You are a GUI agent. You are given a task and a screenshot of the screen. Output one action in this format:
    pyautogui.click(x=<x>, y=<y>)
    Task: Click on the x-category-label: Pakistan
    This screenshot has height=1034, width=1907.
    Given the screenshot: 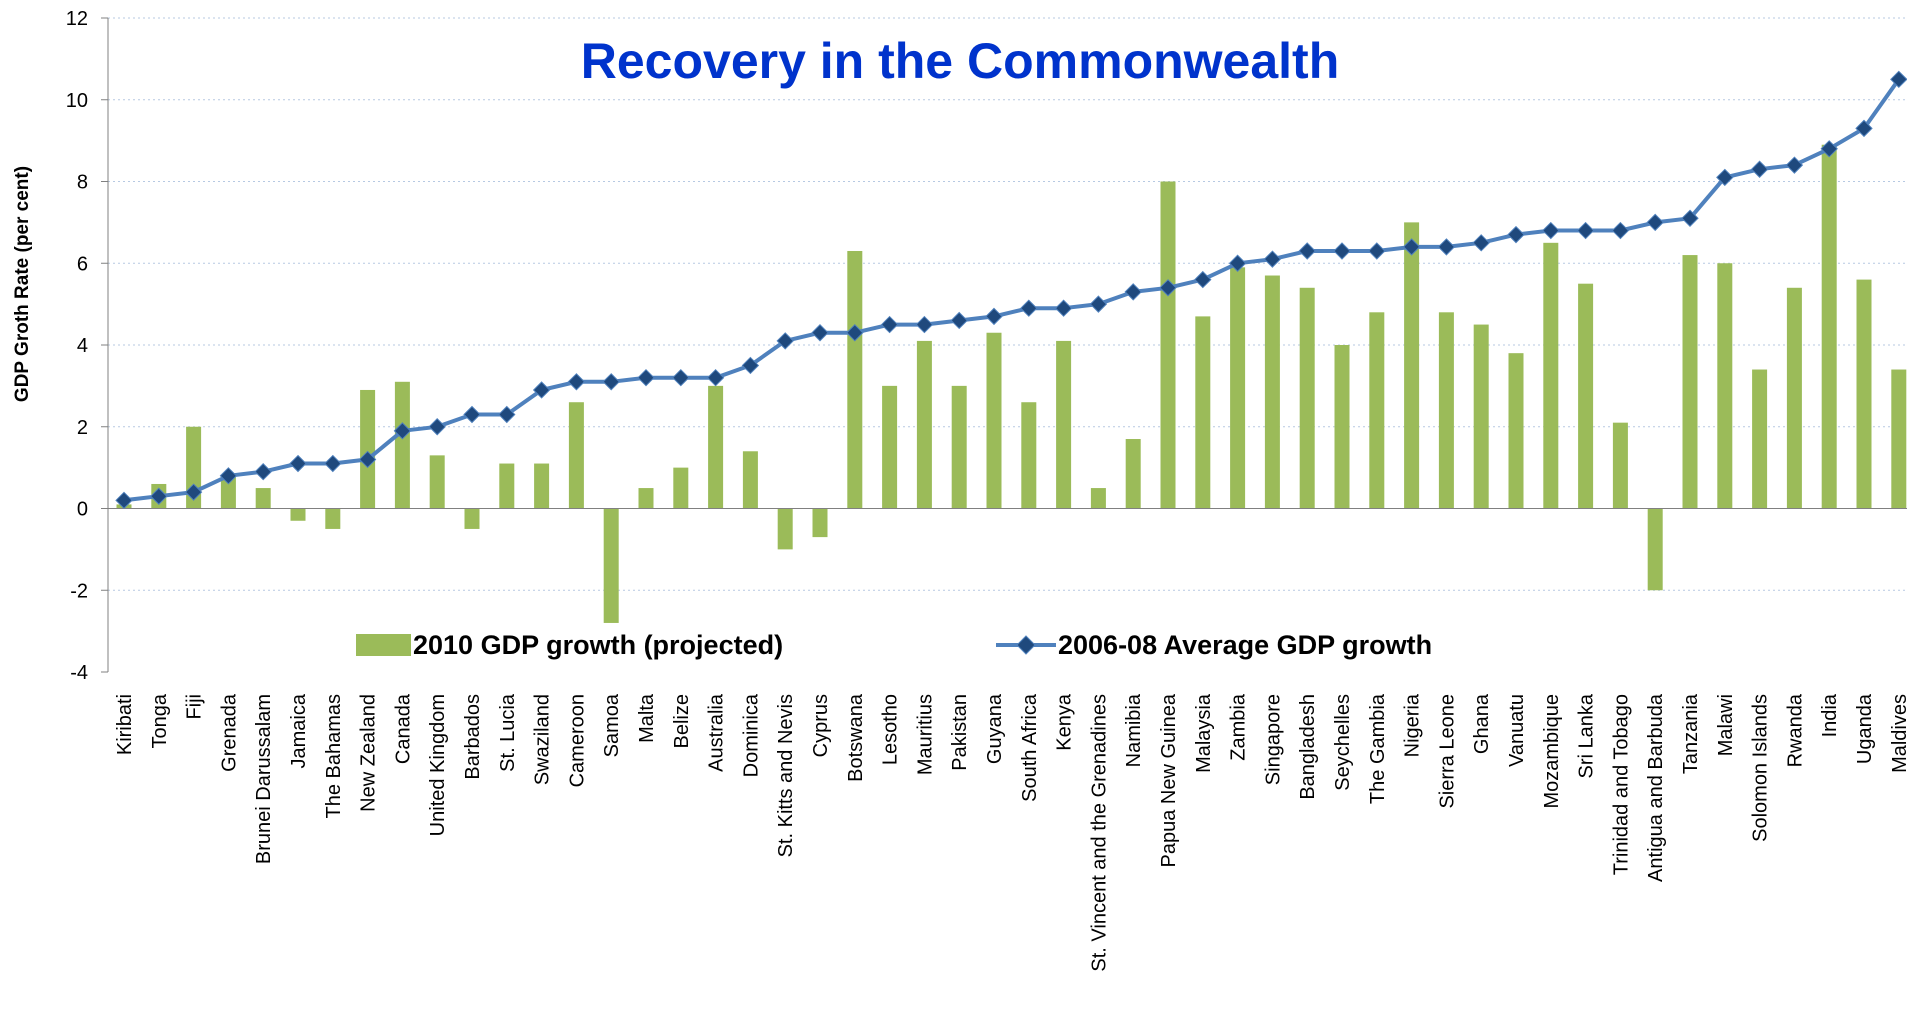 What is the action you would take?
    pyautogui.click(x=960, y=732)
    